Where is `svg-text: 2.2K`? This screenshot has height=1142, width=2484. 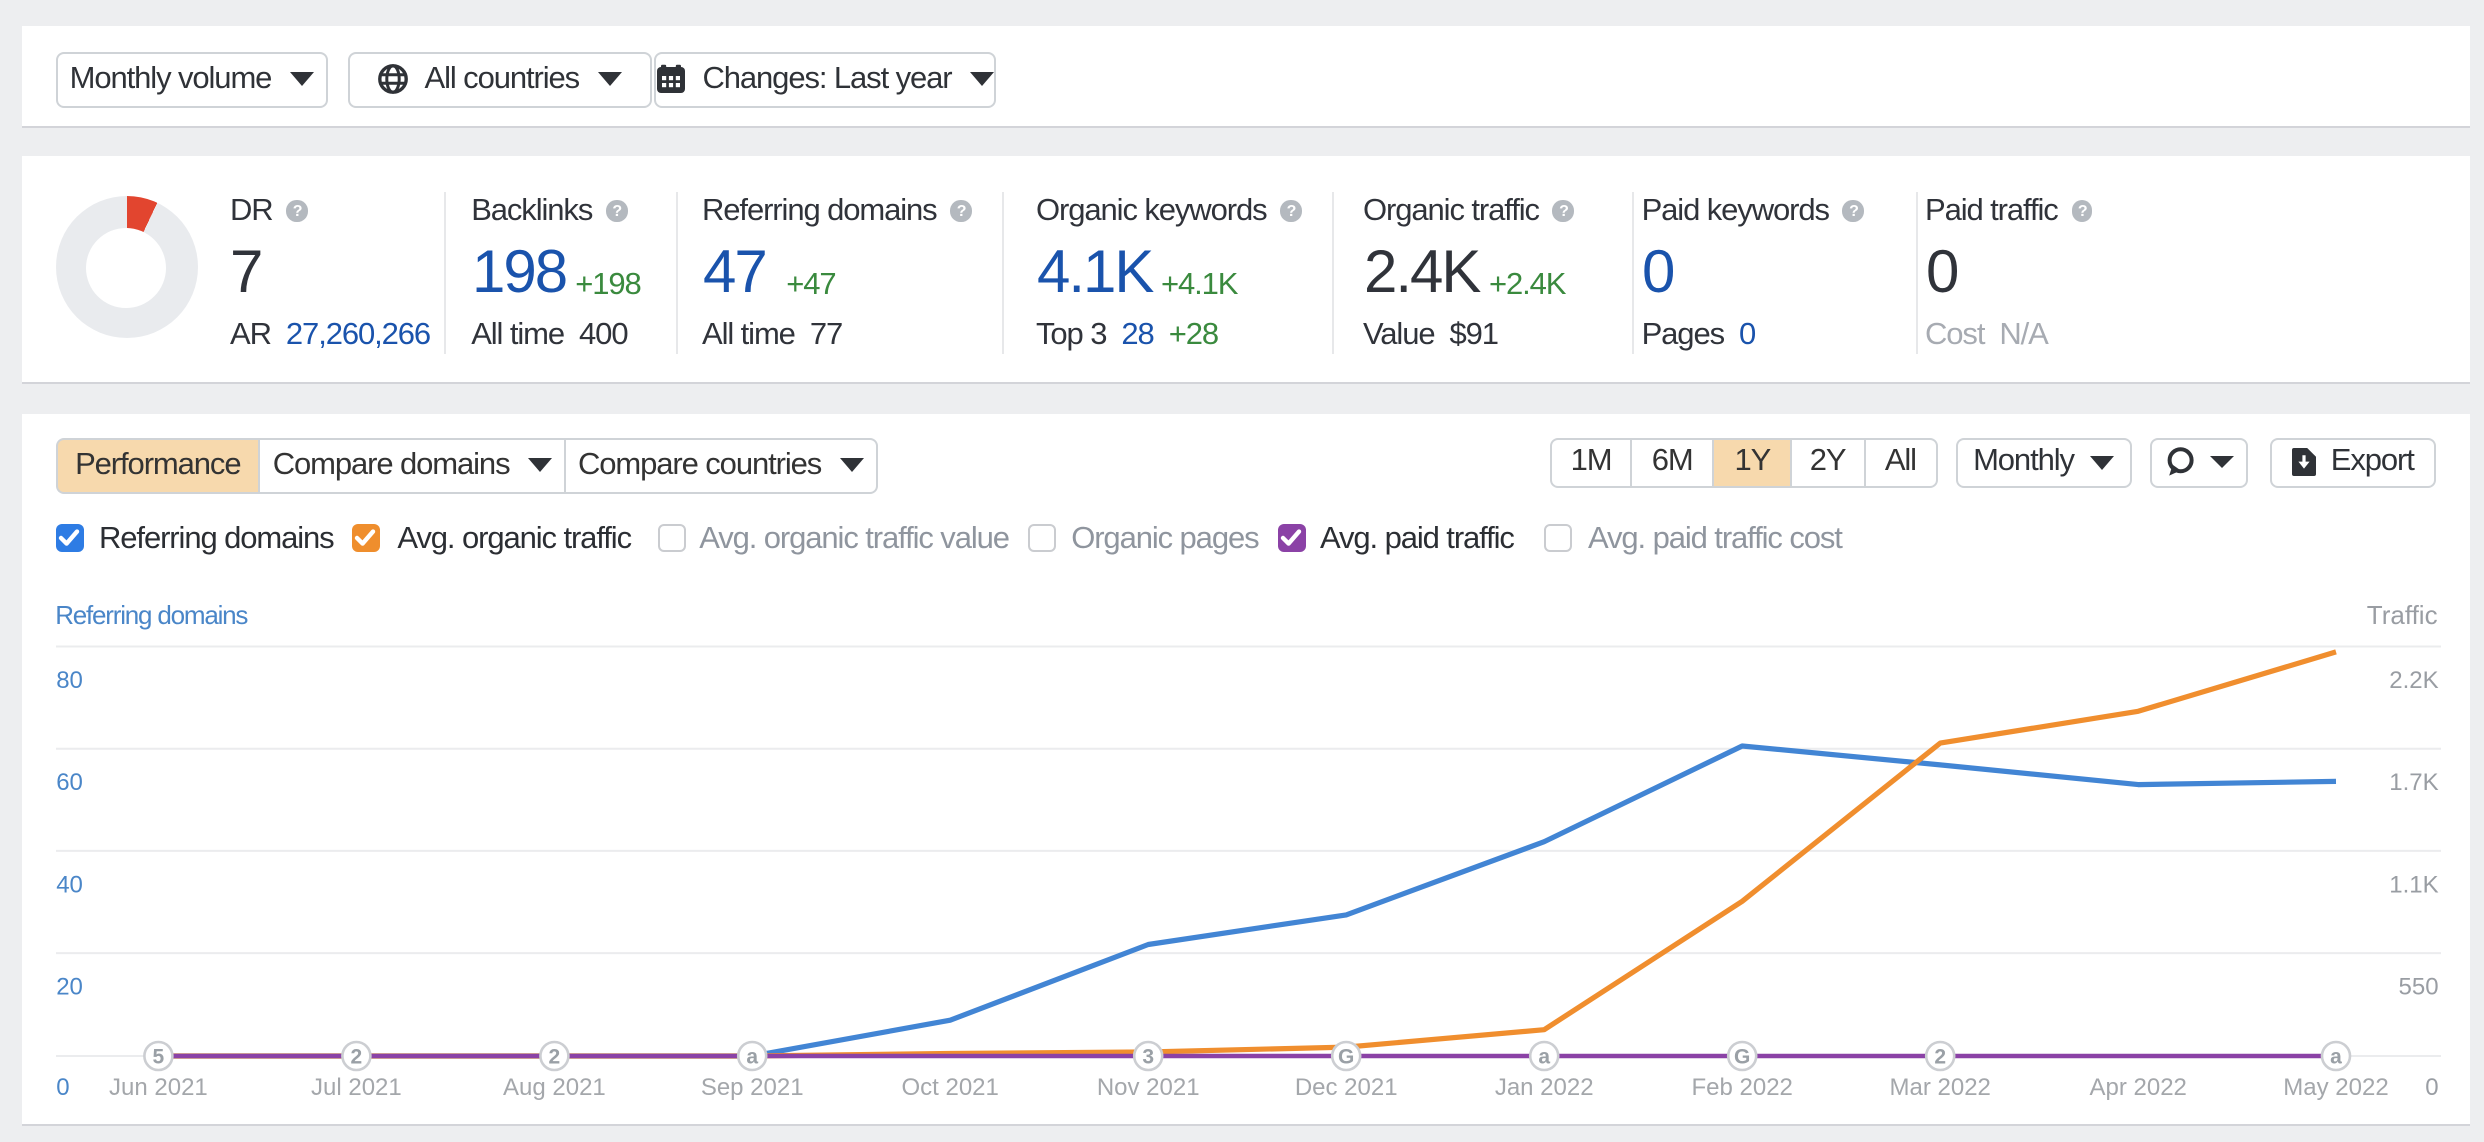 svg-text: 2.2K is located at coordinates (2412, 680).